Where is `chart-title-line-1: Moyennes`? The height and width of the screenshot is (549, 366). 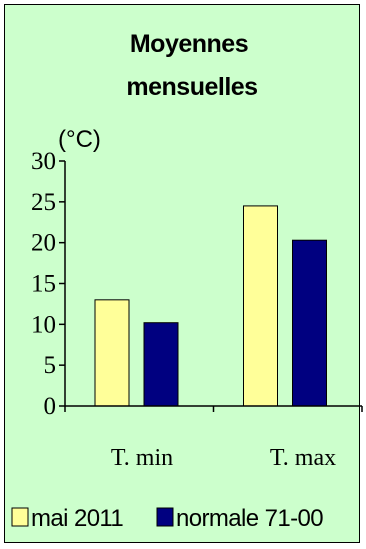
chart-title-line-1: Moyennes is located at coordinates (189, 44).